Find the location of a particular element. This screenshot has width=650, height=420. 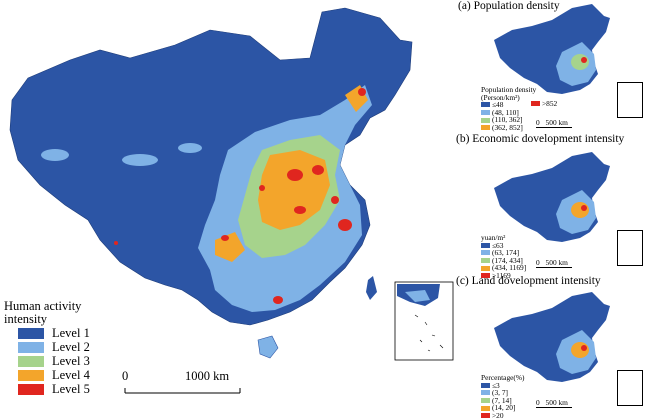

panel-legend-label: (3, 7] is located at coordinates (500, 393).